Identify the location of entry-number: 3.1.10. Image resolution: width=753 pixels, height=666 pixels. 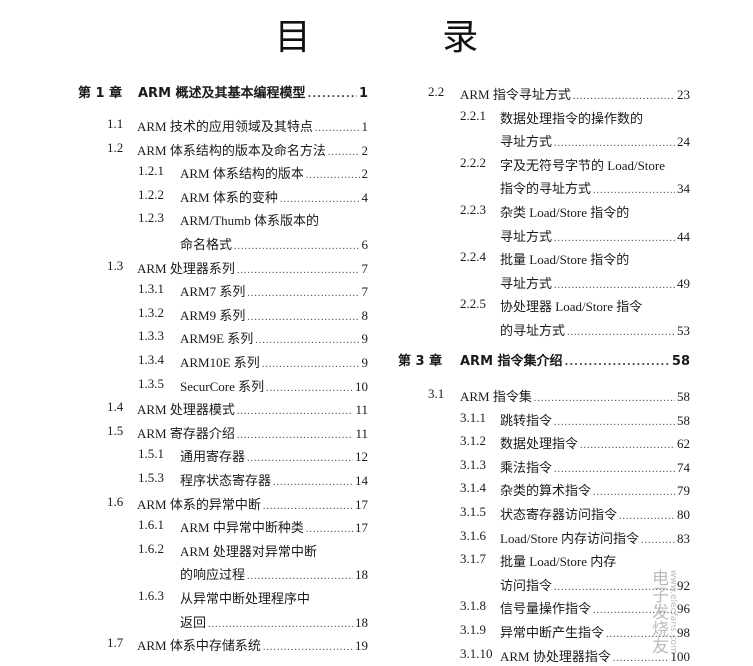
(476, 653).